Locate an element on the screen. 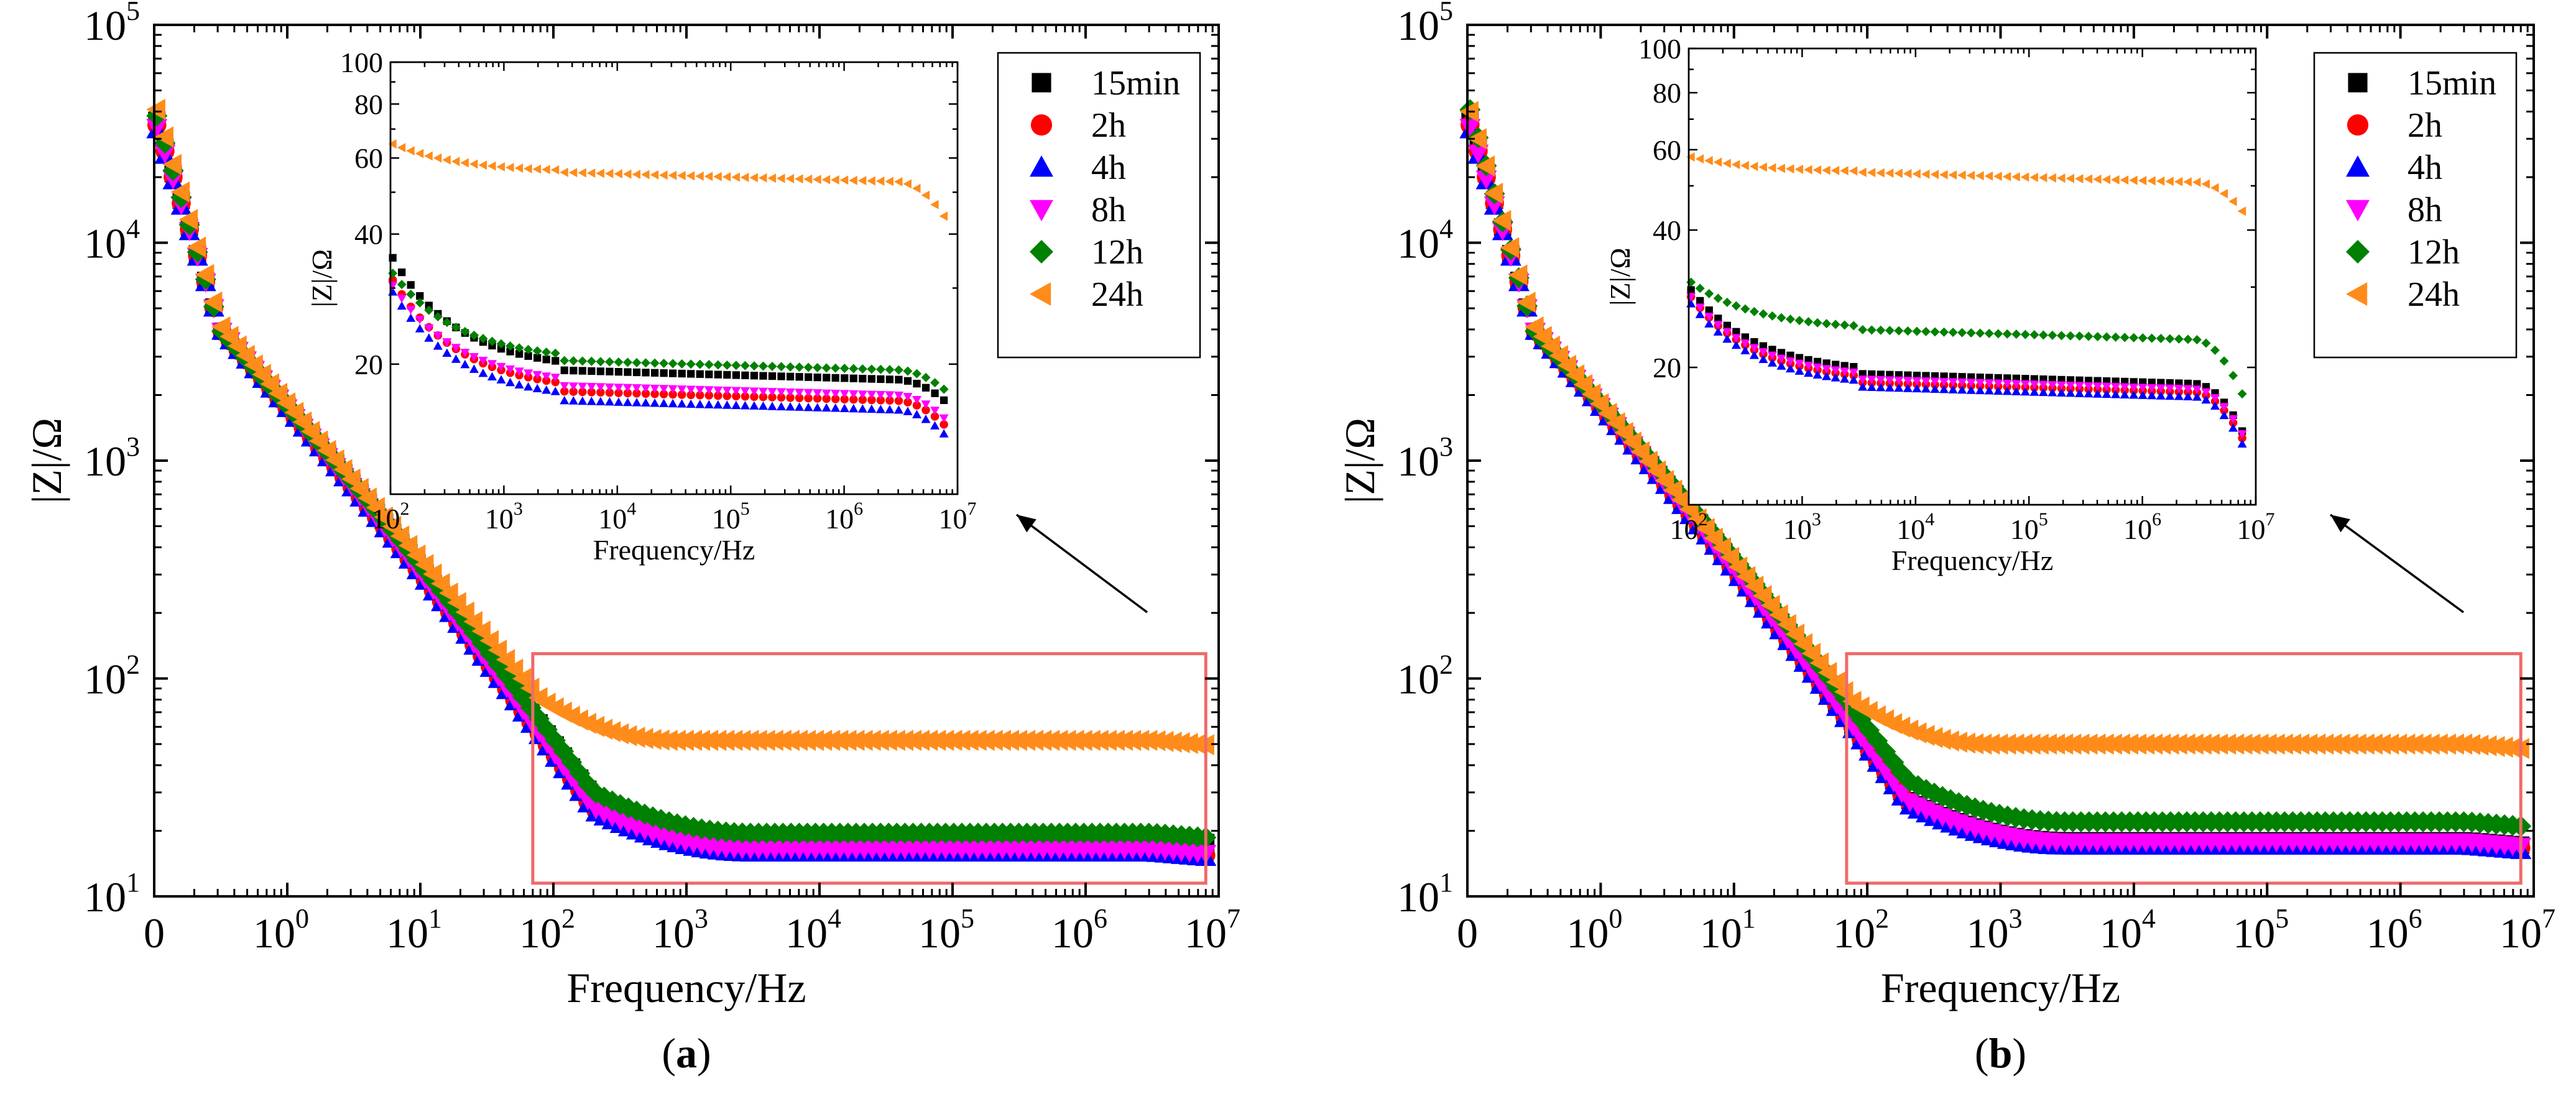 The width and height of the screenshot is (2576, 1104). inset-x-tick-label: 104 is located at coordinates (1915, 527).